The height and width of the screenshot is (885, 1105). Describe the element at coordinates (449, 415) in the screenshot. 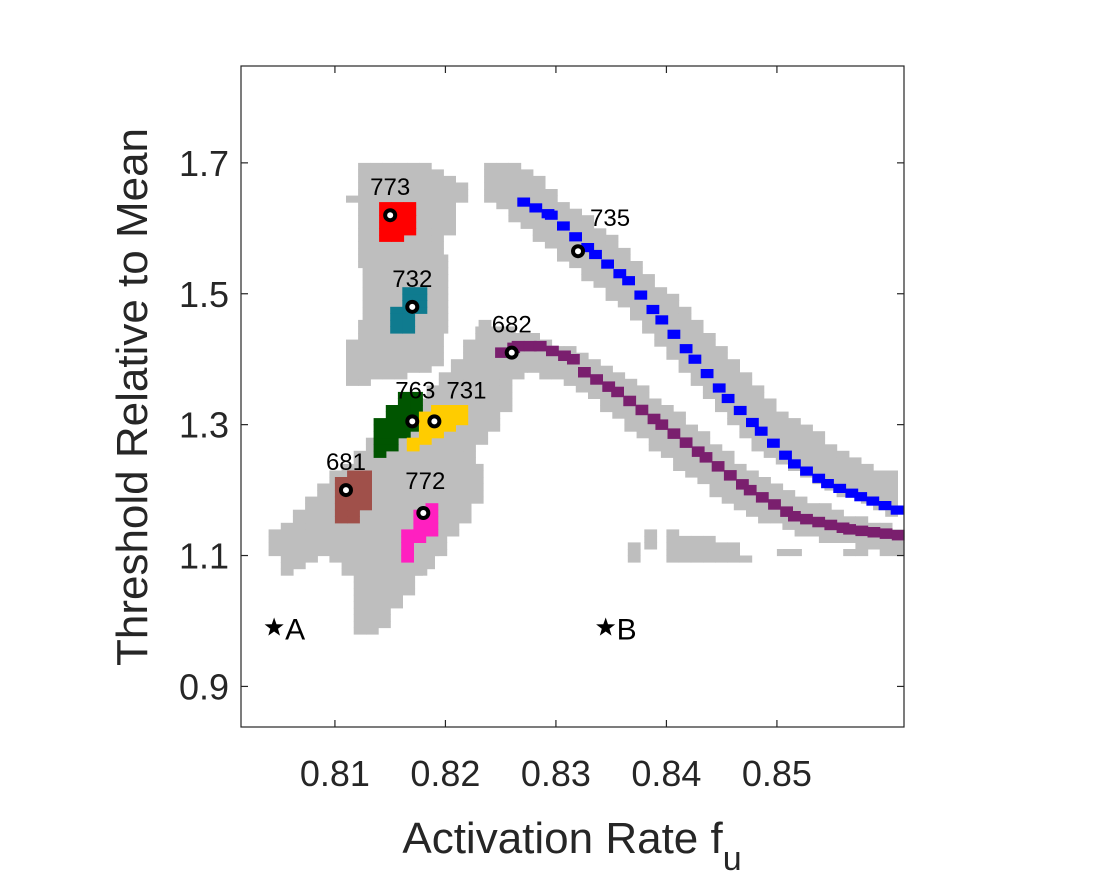

I see `gold-block` at that location.